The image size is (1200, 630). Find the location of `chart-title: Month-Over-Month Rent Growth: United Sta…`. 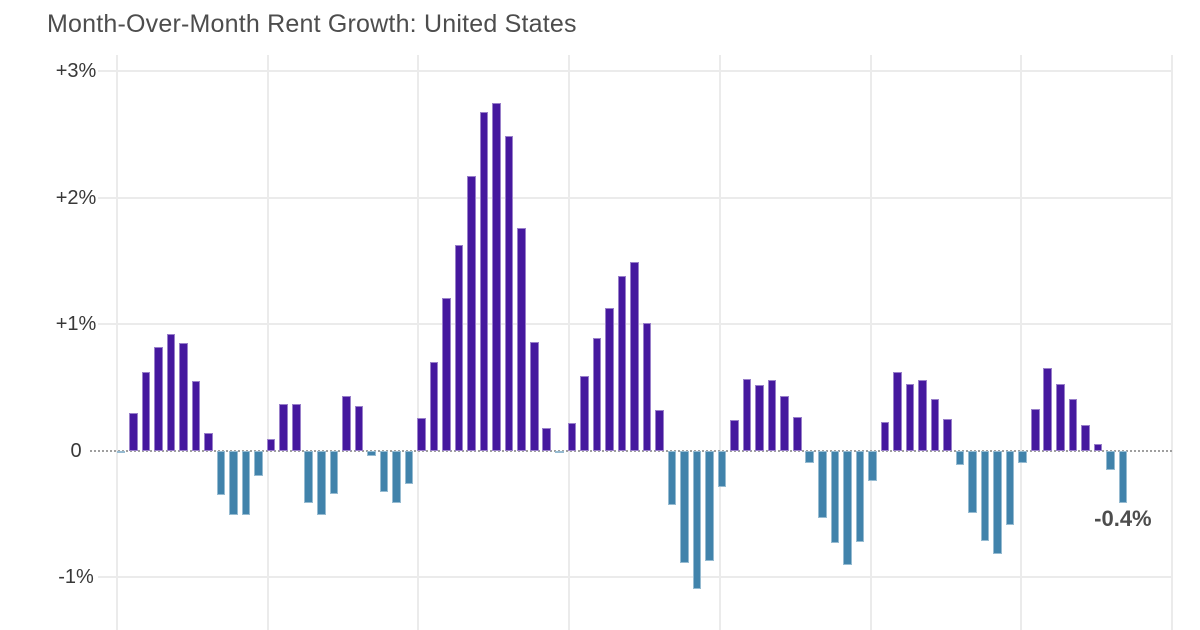

chart-title: Month-Over-Month Rent Growth: United Sta… is located at coordinates (312, 24).